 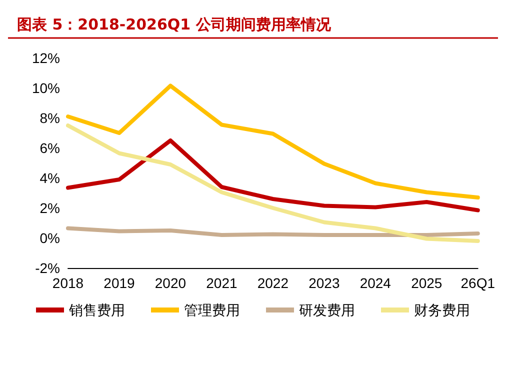 What do you see at coordinates (47, 268) in the screenshot?
I see `y-tick-label: -2%` at bounding box center [47, 268].